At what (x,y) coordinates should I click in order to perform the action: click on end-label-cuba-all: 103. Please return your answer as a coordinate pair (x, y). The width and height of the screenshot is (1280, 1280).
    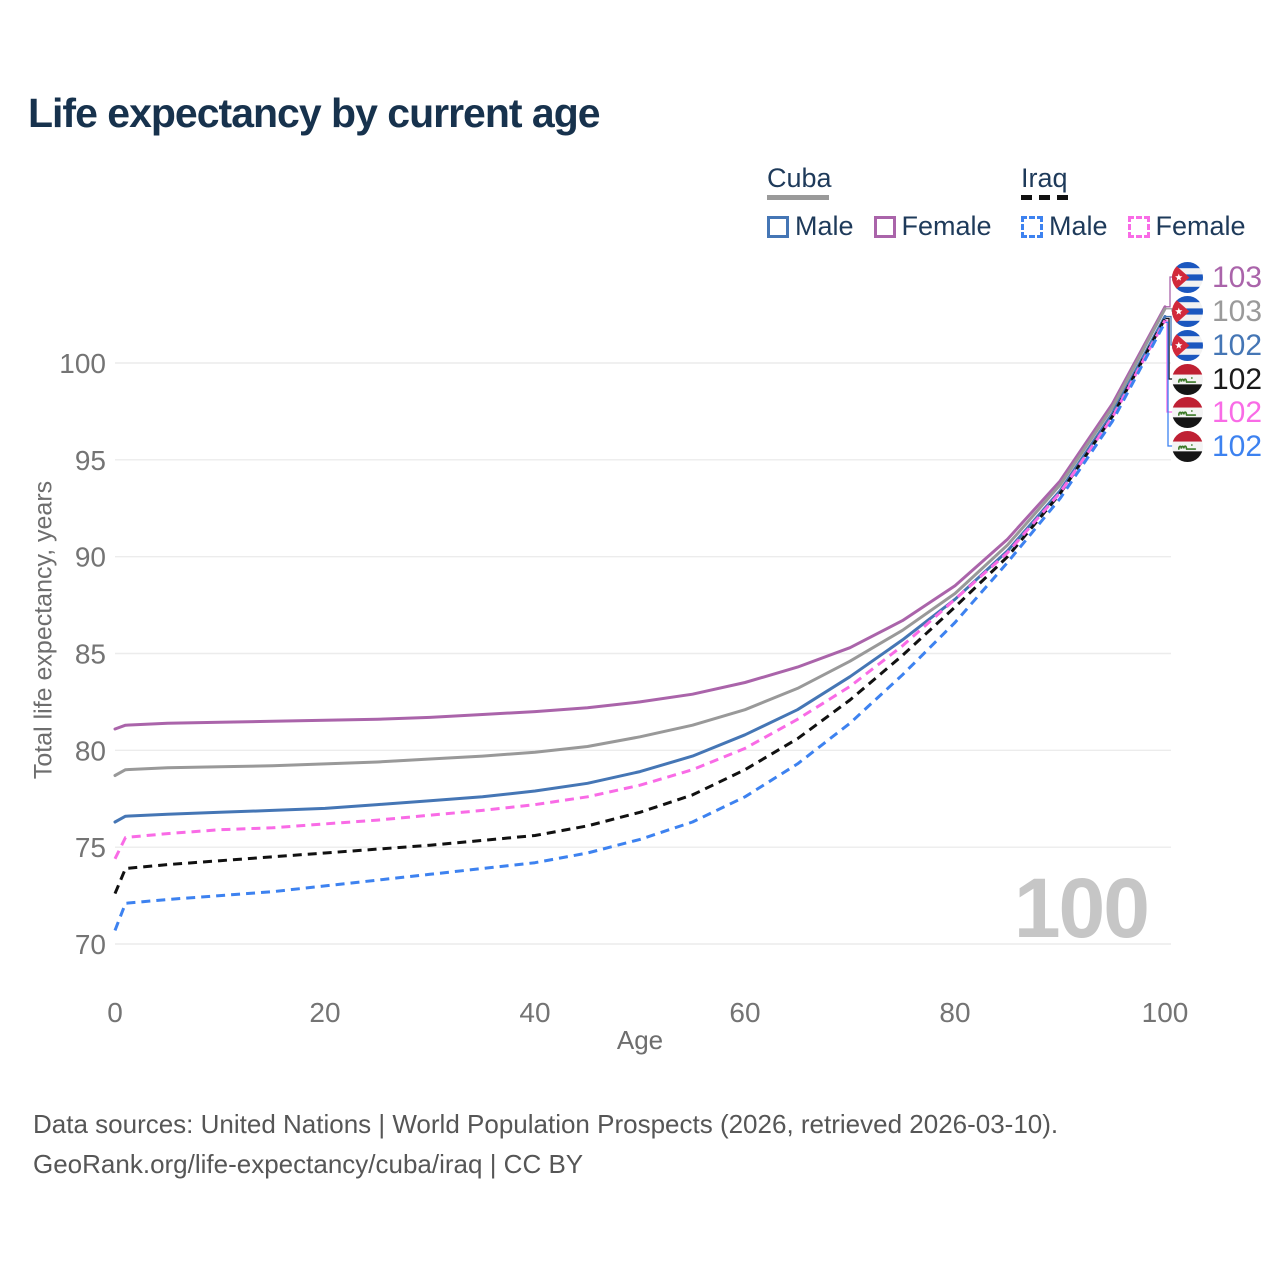
    Looking at the image, I should click on (1217, 311).